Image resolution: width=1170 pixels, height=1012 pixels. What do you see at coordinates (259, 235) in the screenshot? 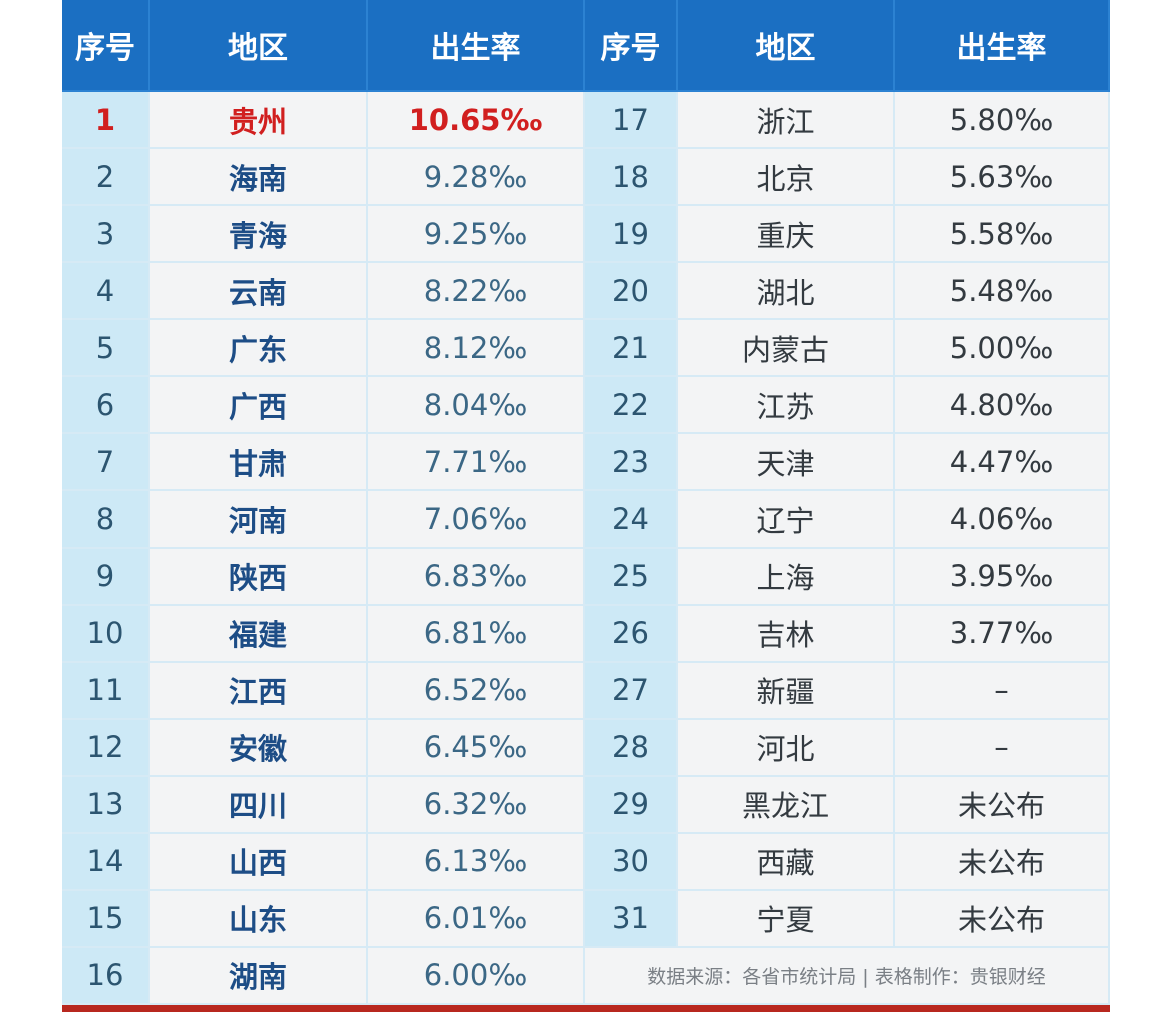
I see `region-cell: 青海` at bounding box center [259, 235].